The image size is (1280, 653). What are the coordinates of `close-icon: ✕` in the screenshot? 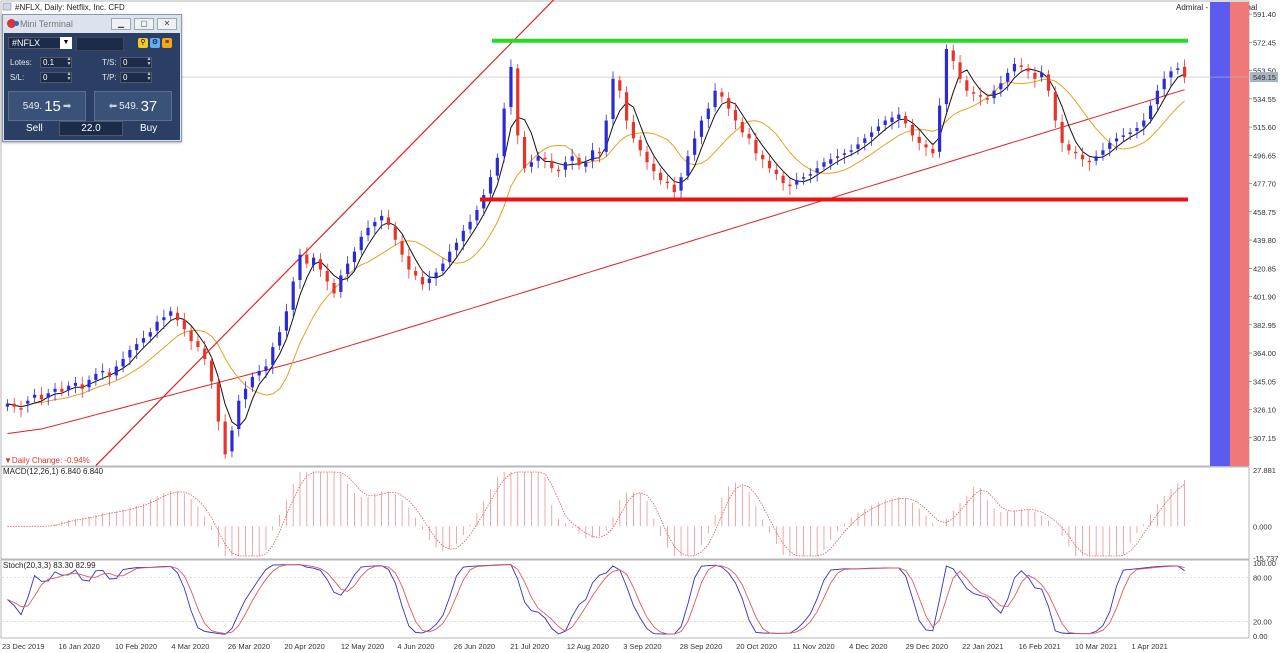 It's located at (167, 23).